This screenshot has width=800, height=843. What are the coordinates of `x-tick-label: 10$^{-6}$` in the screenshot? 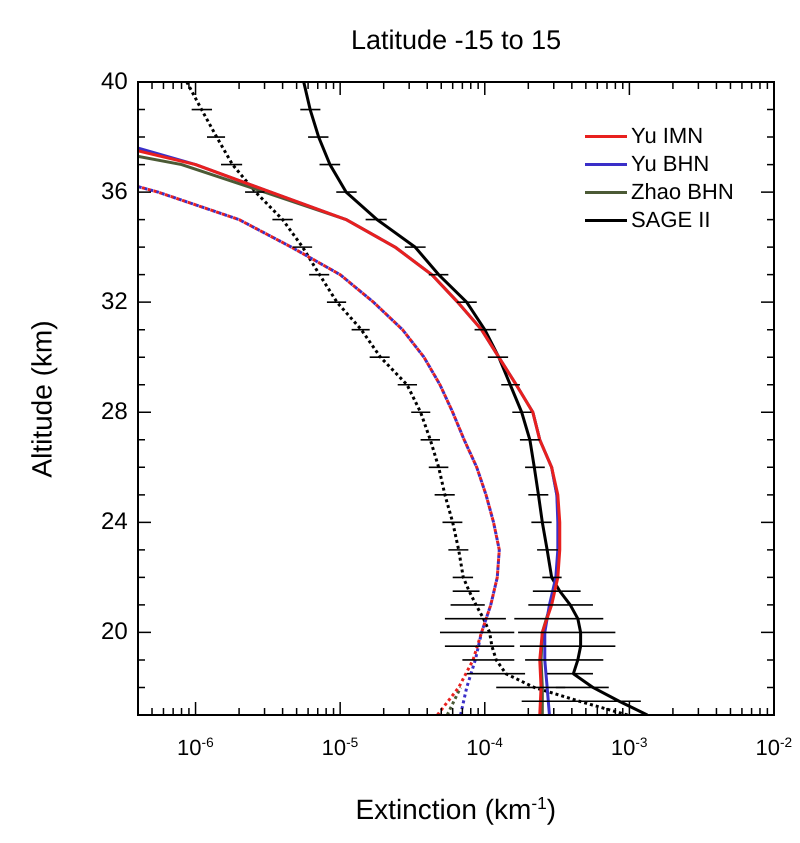 It's located at (195, 747).